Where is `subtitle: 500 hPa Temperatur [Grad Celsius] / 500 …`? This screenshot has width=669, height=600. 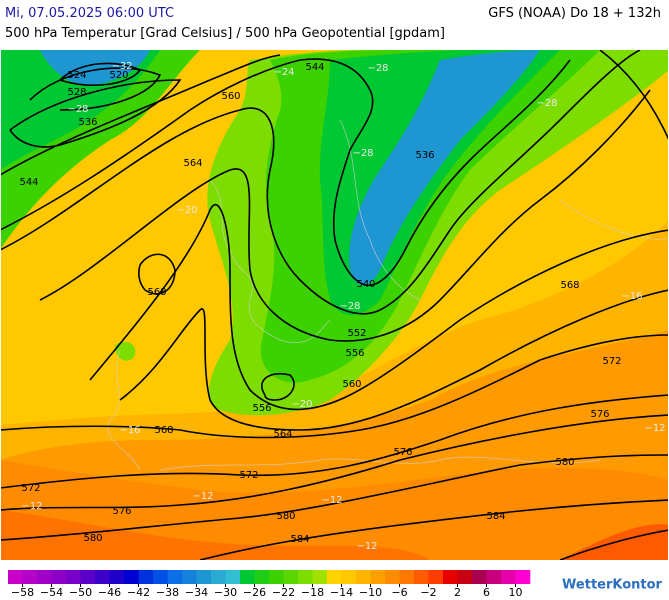
subtitle: 500 hPa Temperatur [Grad Celsius] / 500 … is located at coordinates (225, 33).